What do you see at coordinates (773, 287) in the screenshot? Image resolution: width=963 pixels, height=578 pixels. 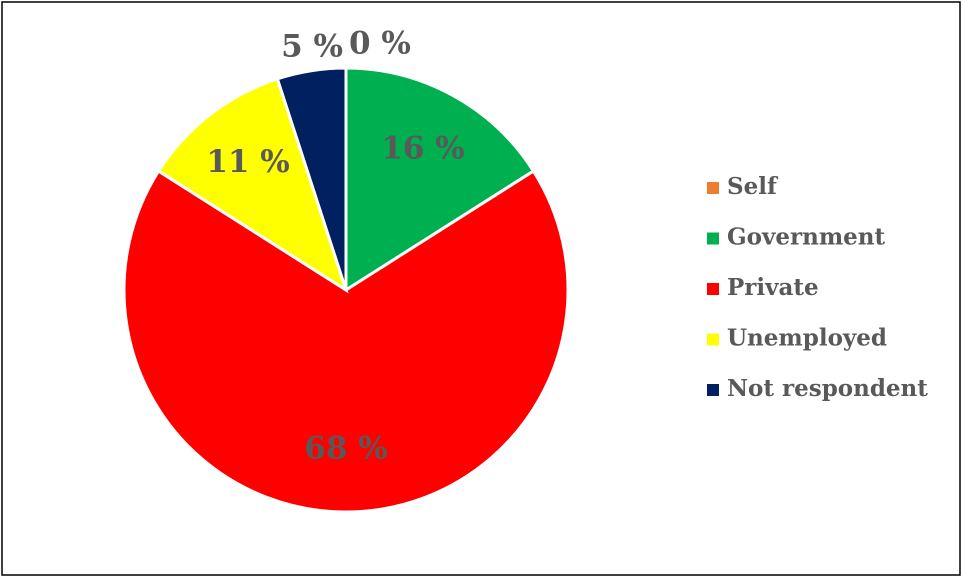 I see `legend-label: Private` at bounding box center [773, 287].